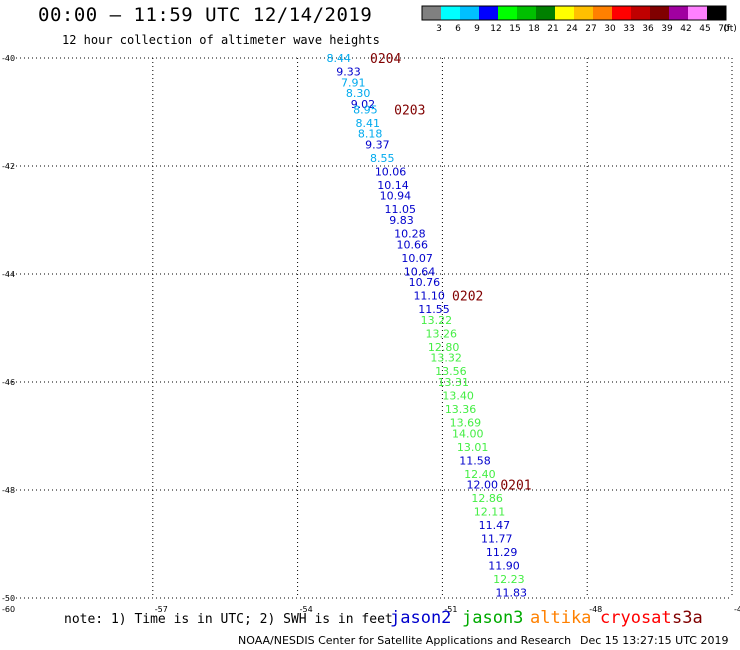  I want to click on wave-height-value: 11.58, so click(475, 460).